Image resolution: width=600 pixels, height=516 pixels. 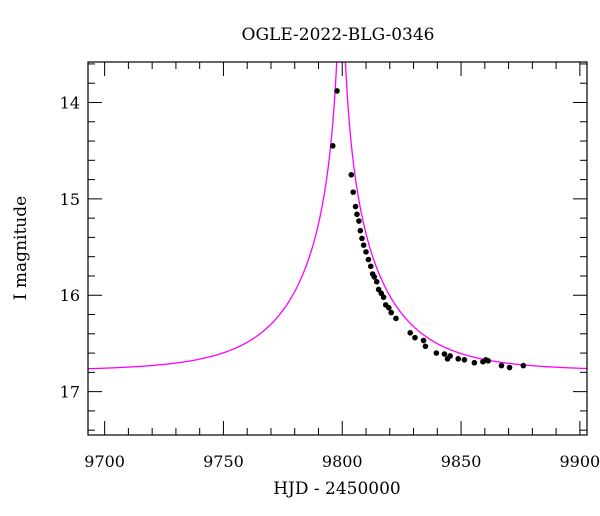 I want to click on y-axis-label: I magnitude, so click(x=21, y=248).